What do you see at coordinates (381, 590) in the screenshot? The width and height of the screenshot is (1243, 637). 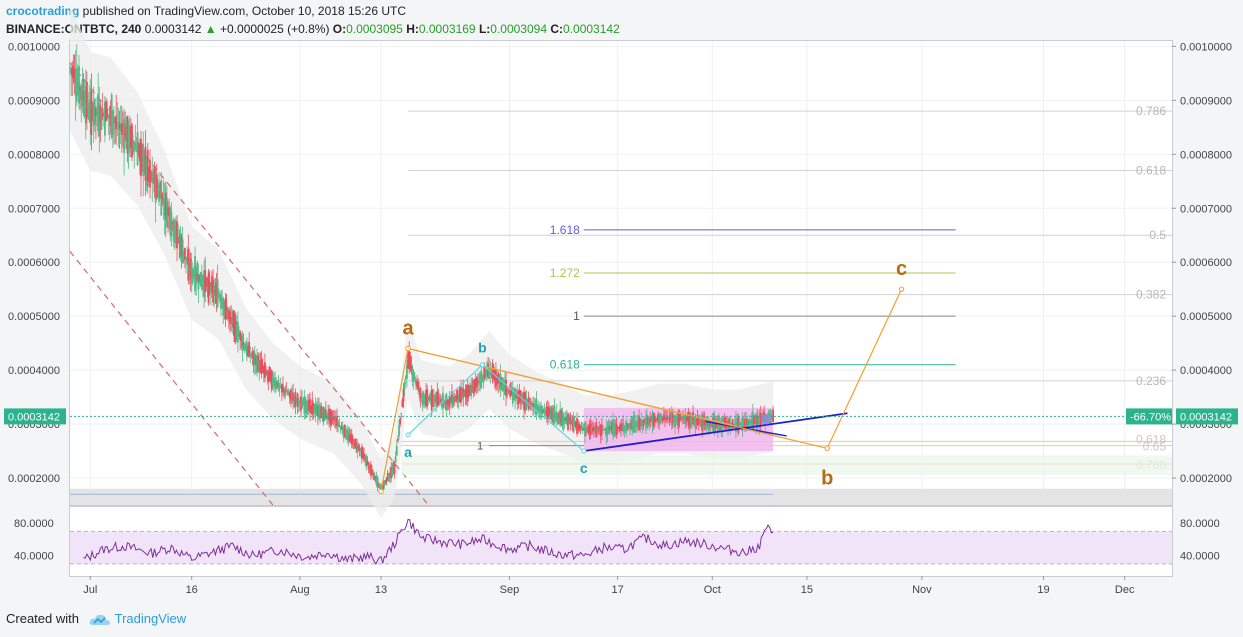 I see `x-axis-label: 13` at bounding box center [381, 590].